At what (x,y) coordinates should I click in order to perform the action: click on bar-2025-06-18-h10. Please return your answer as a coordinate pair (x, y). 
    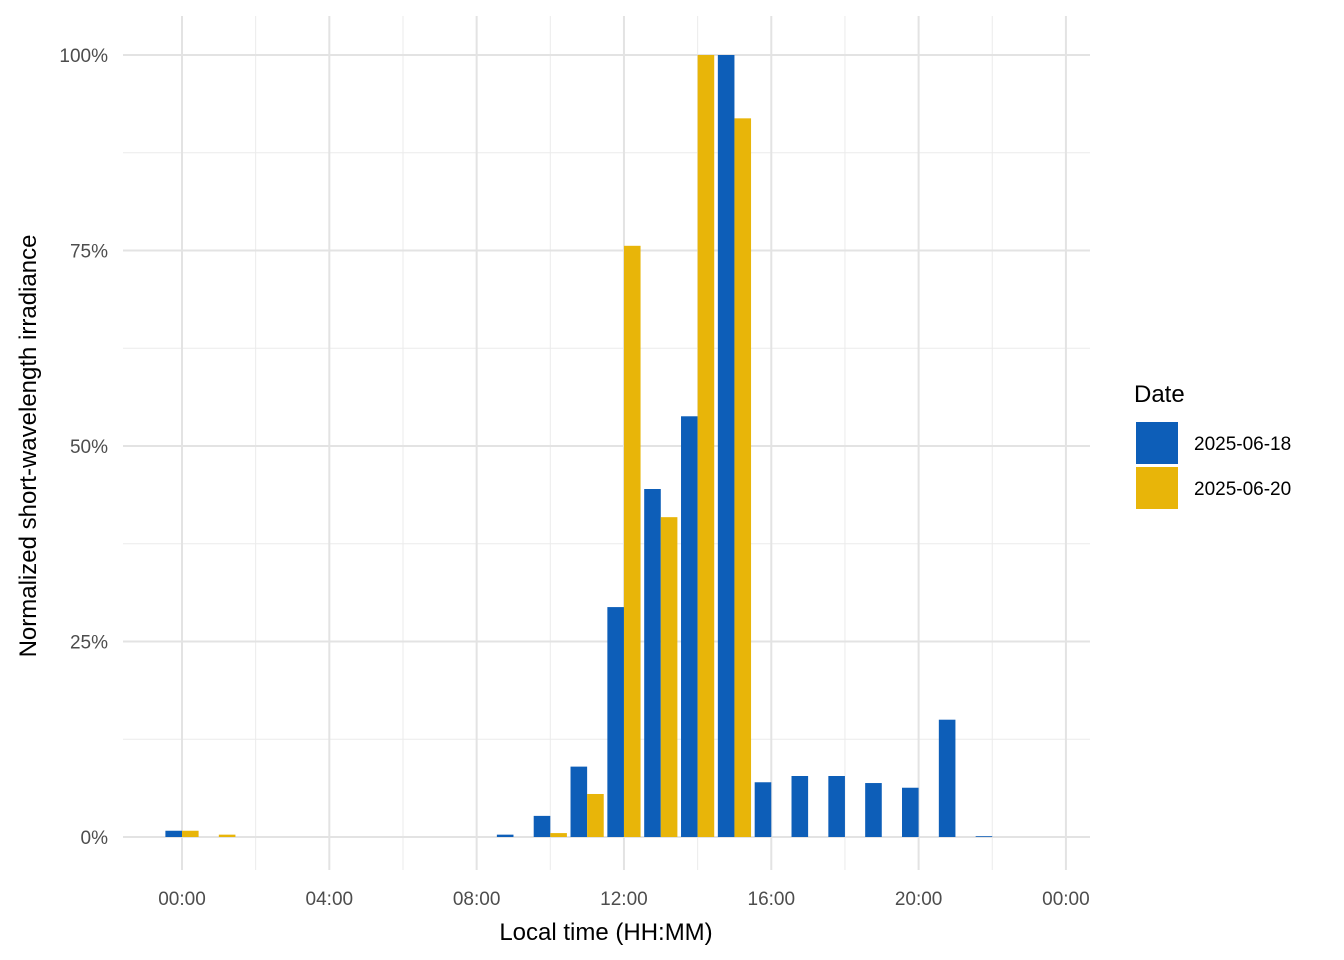
    Looking at the image, I should click on (542, 826).